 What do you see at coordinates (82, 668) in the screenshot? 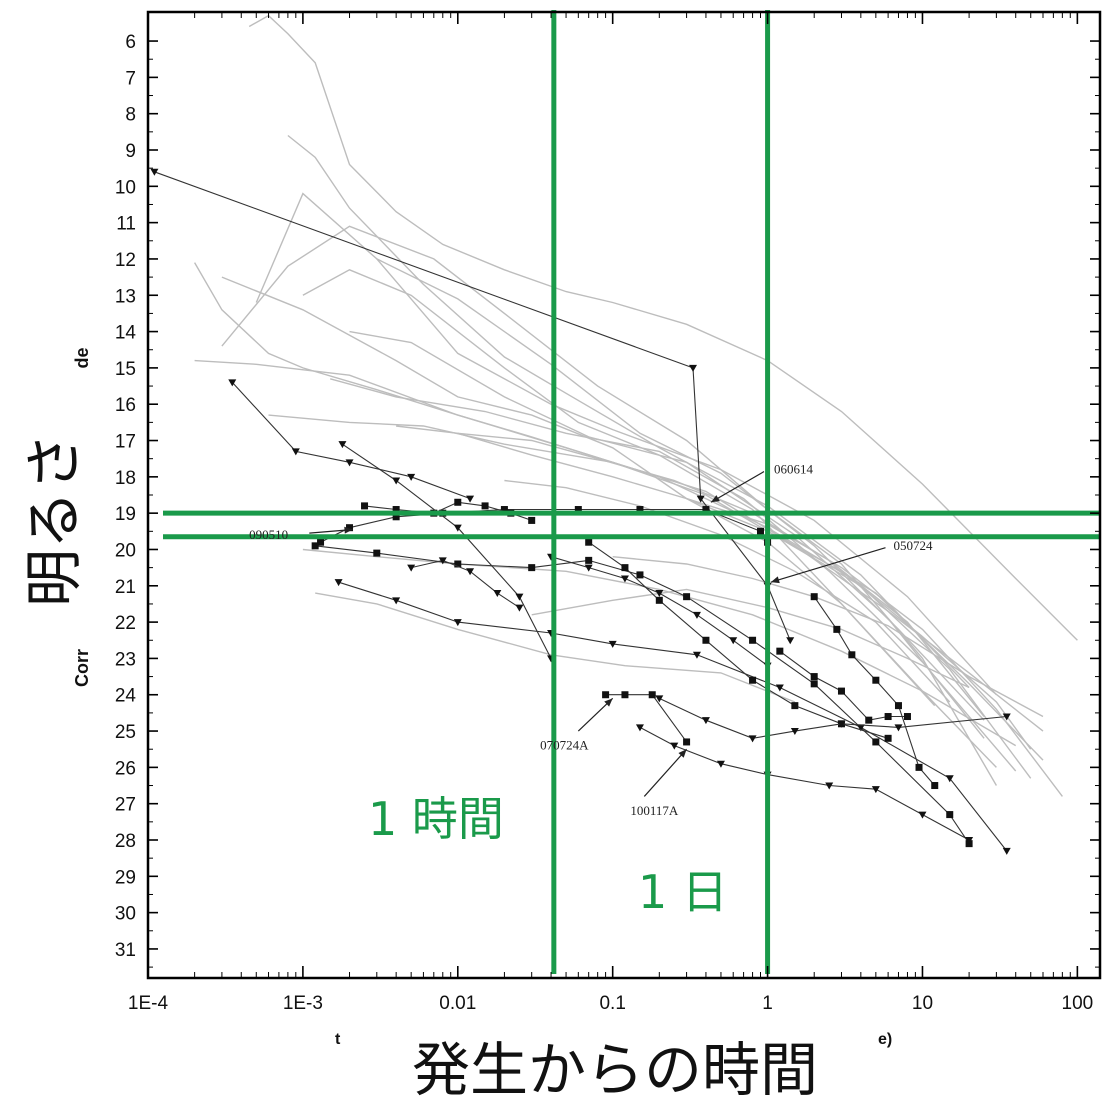
I see `y-axis-title-remnant-bottom: Corr` at bounding box center [82, 668].